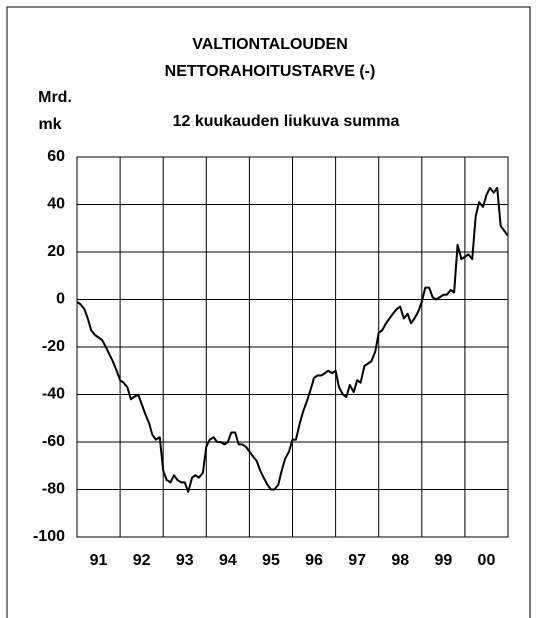  Describe the element at coordinates (49, 536) in the screenshot. I see `y-tick-label: -100` at that location.